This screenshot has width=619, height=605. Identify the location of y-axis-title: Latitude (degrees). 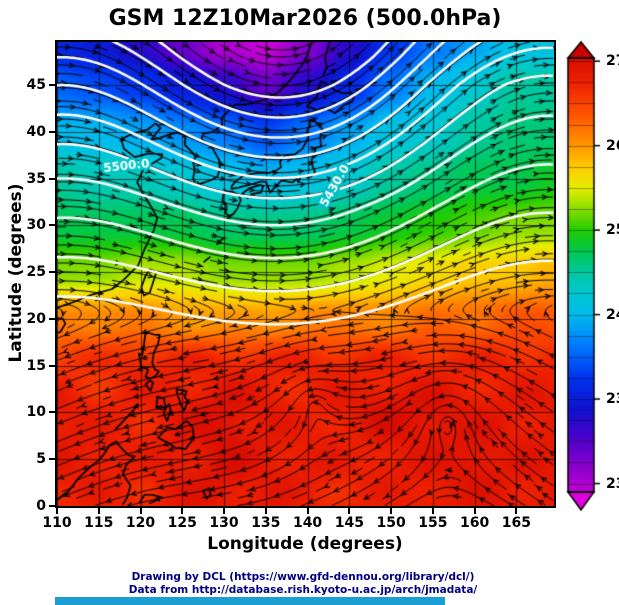
(16, 273).